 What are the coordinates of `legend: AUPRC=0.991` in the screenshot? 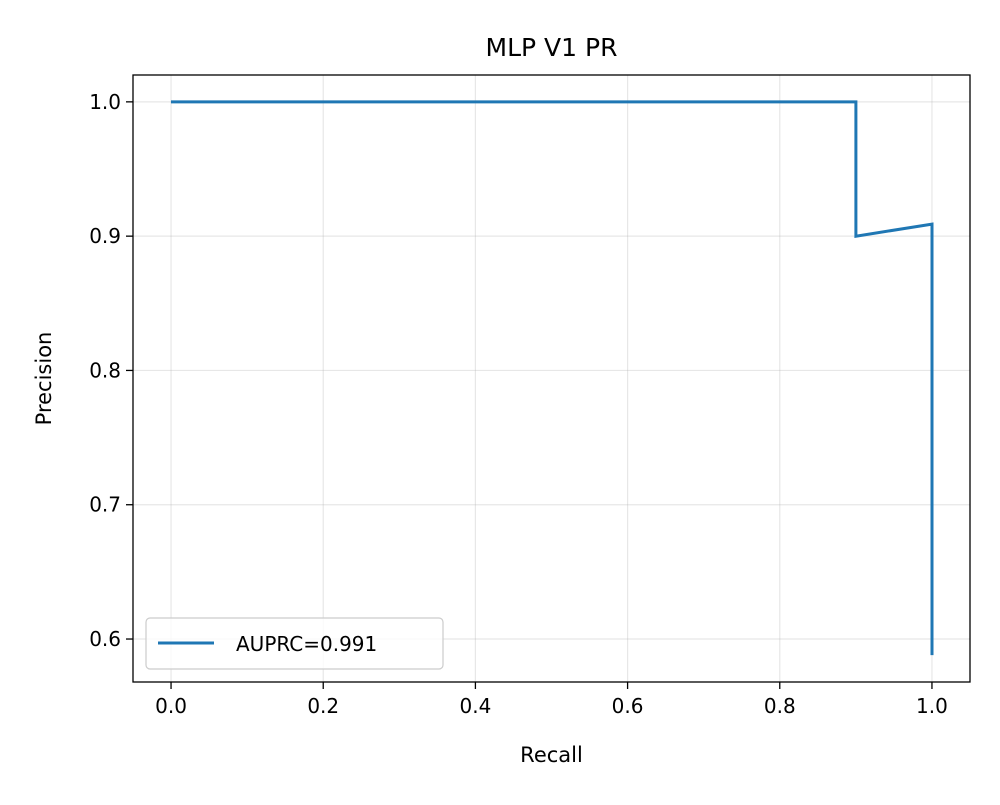 It's located at (294, 643).